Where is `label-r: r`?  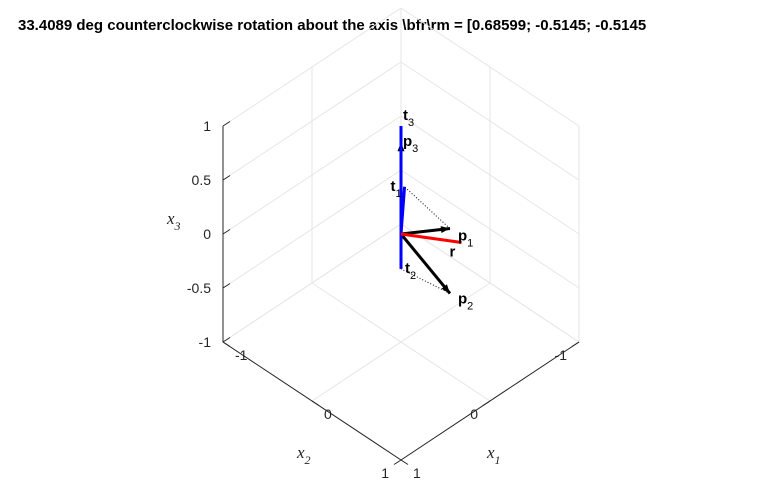
label-r: r is located at coordinates (453, 251).